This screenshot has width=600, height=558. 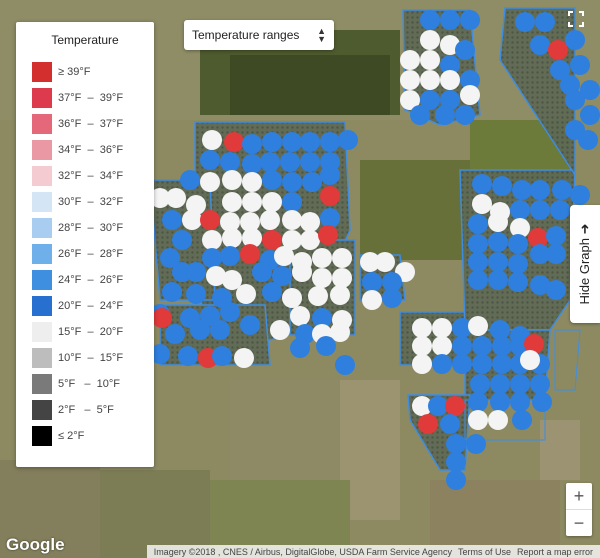 What do you see at coordinates (259, 35) in the screenshot?
I see `temperature-ranges-select: Temperature ranges ▲ ▼` at bounding box center [259, 35].